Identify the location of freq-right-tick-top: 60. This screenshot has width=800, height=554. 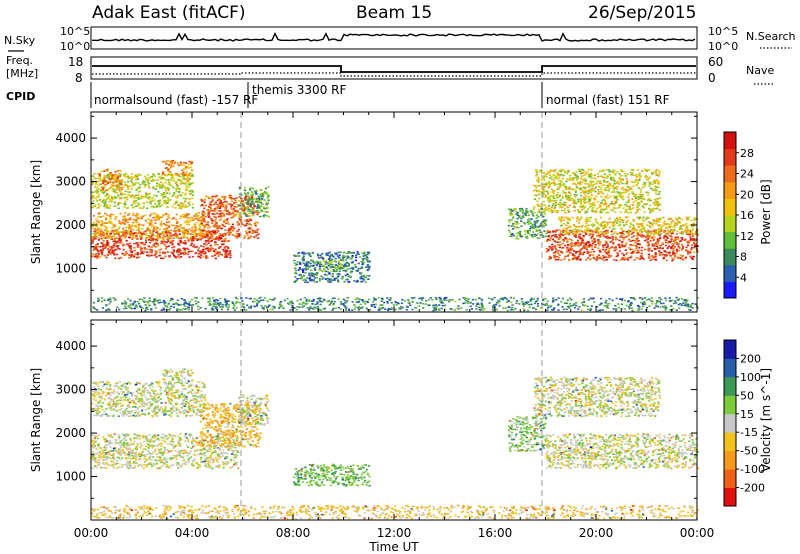
(715, 62).